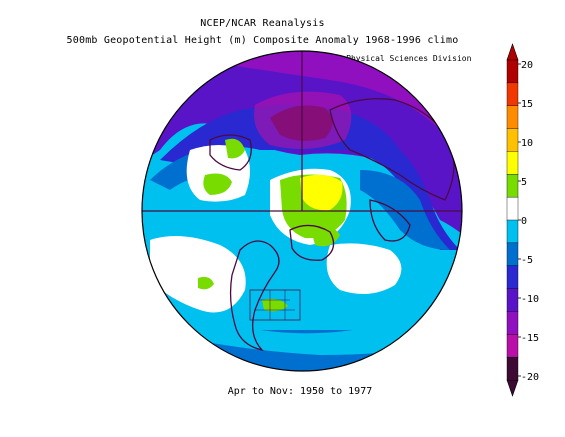  I want to click on colorbar-tick-label: -10, so click(530, 299).